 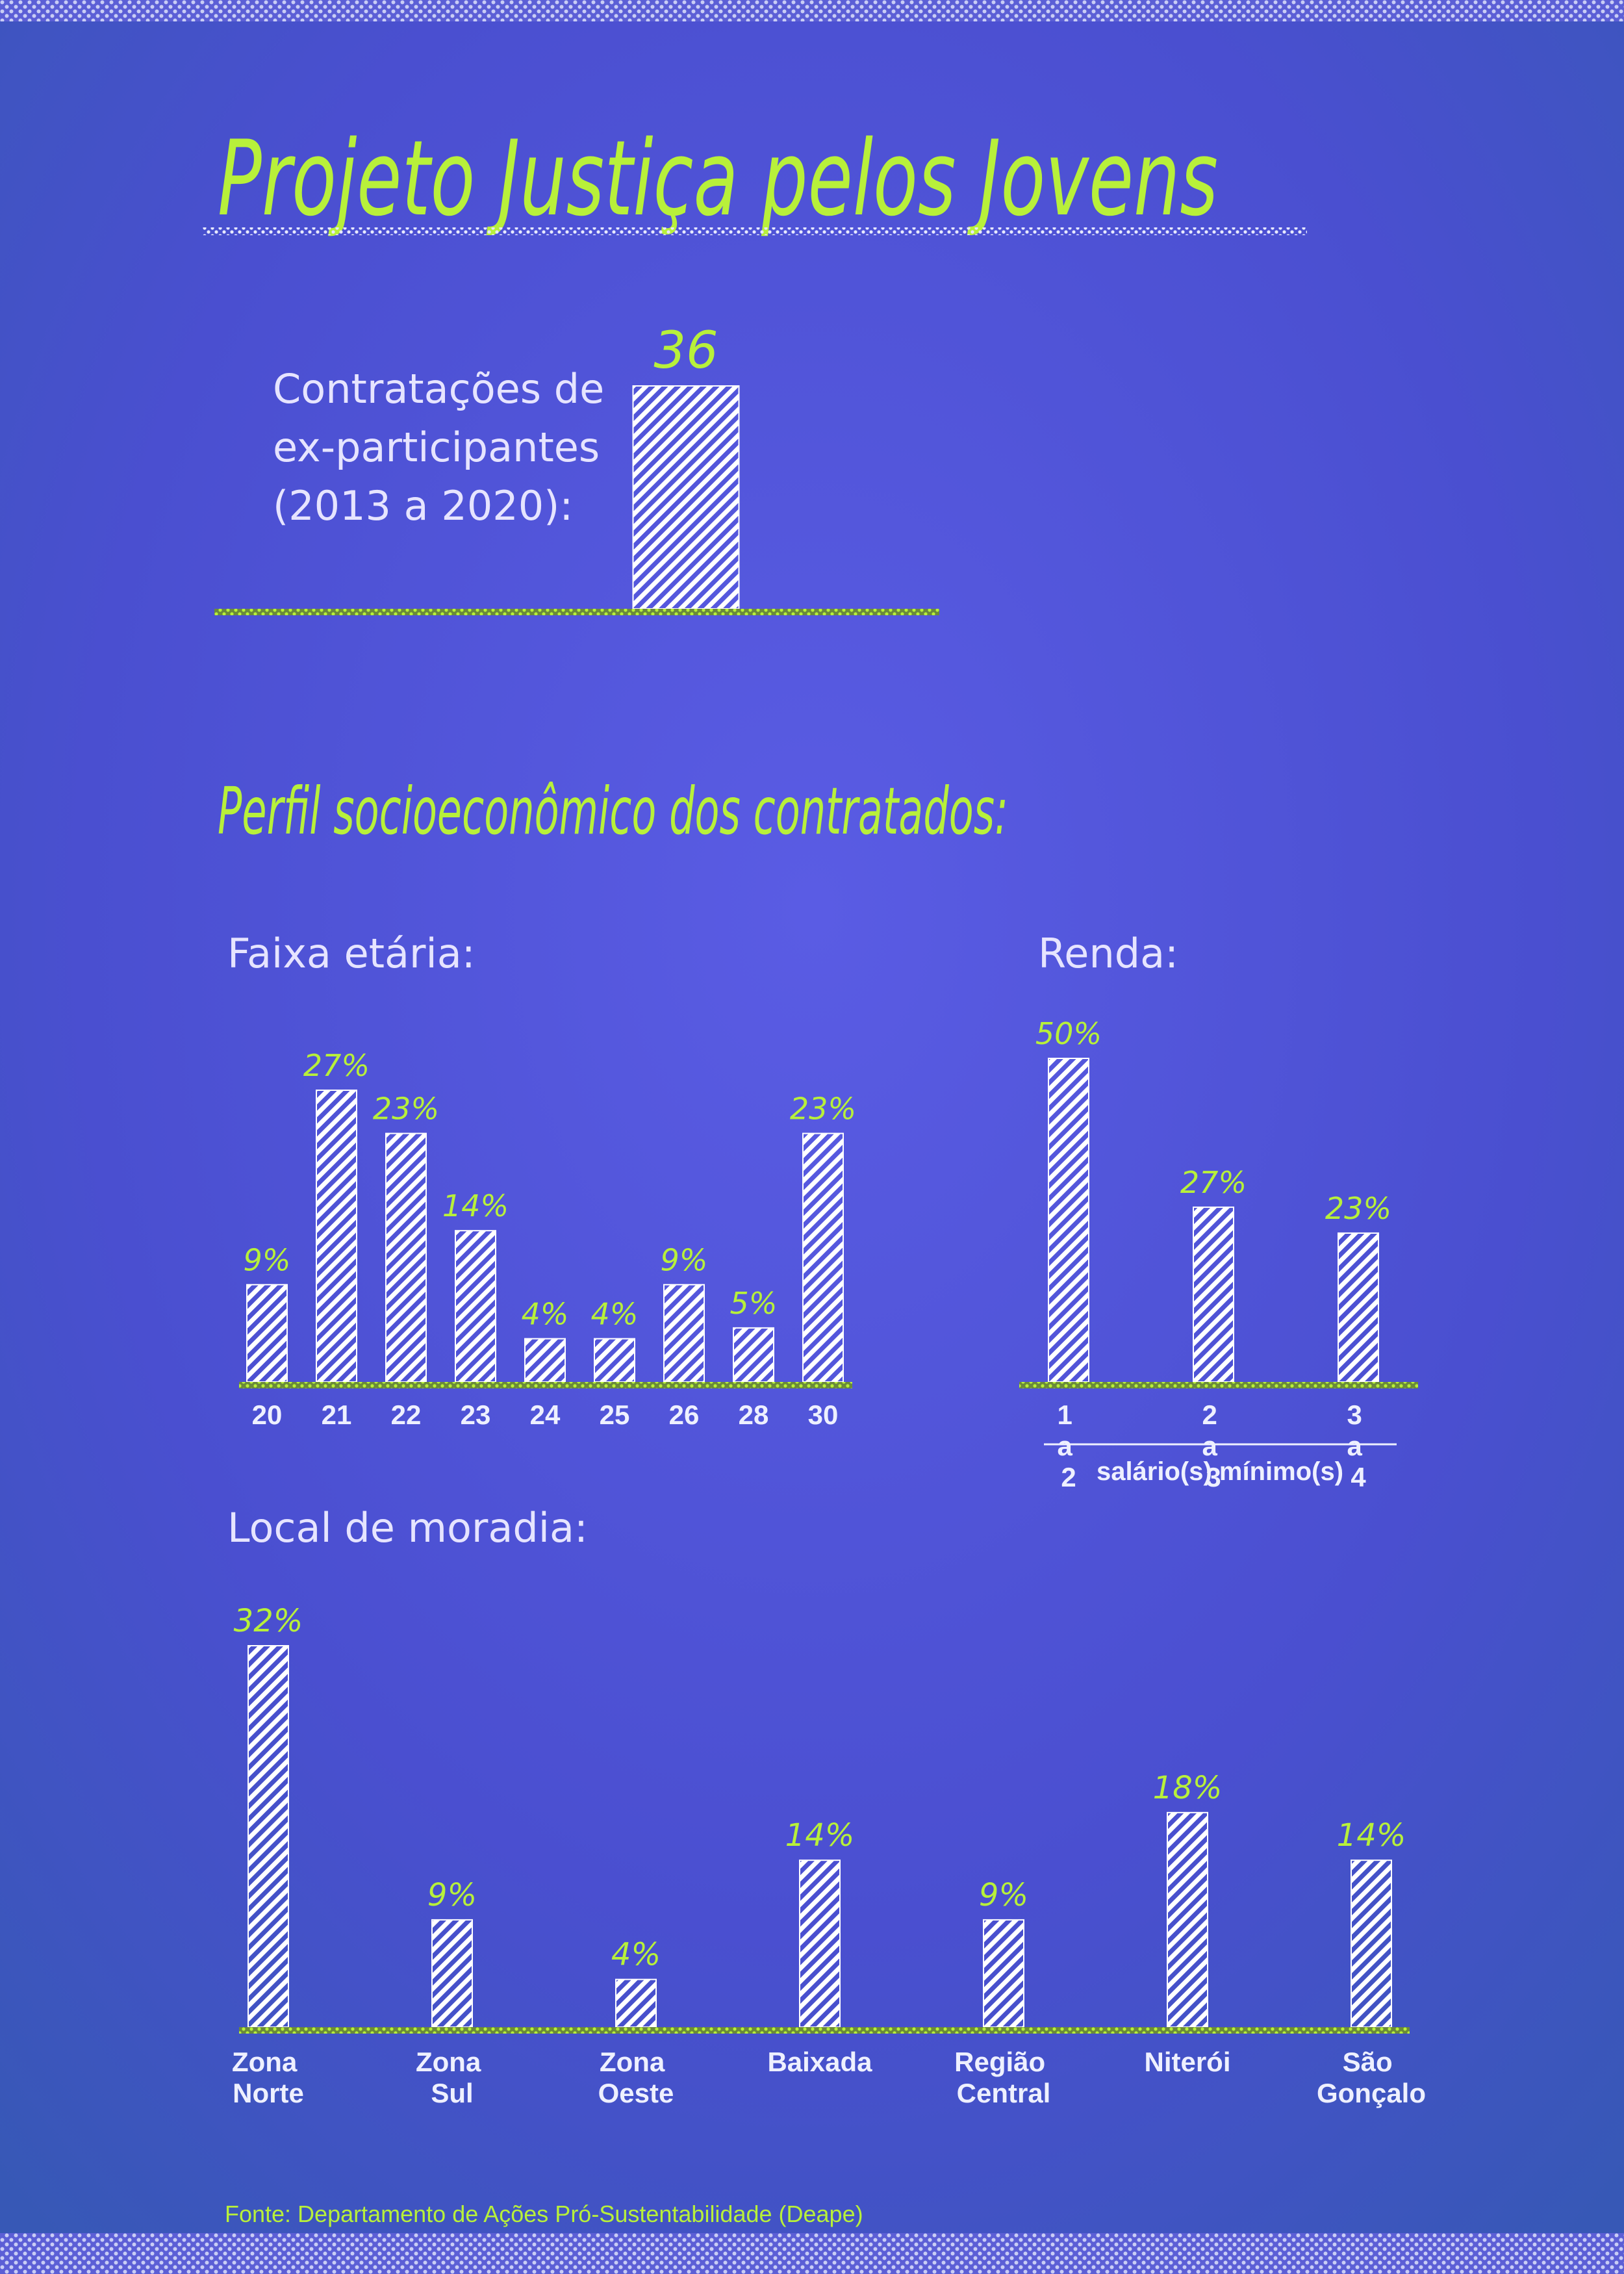 I want to click on x-tick-label: Baixada, so click(x=819, y=2062).